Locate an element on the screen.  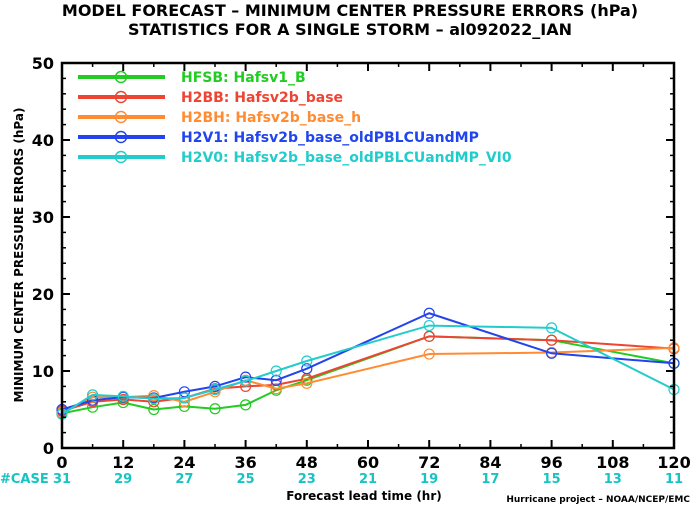
x-tick-label: 12 is located at coordinates (123, 462).